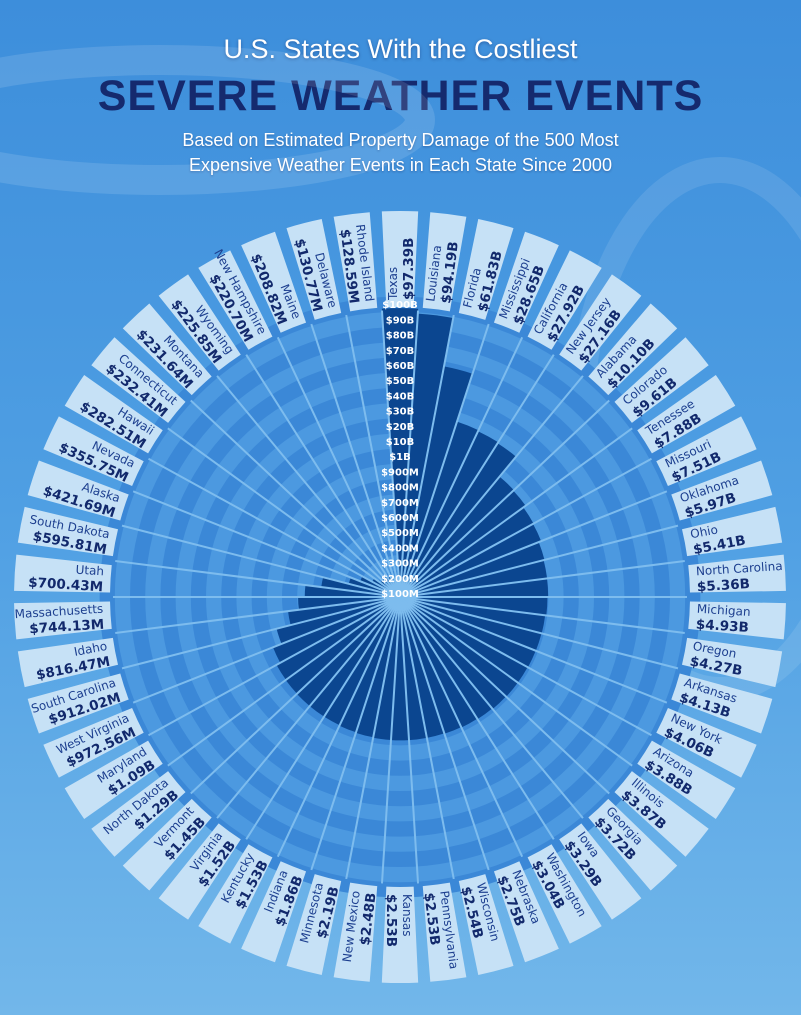 The width and height of the screenshot is (801, 1015). What do you see at coordinates (400, 457) in the screenshot?
I see `axis-tick-label: $1B` at bounding box center [400, 457].